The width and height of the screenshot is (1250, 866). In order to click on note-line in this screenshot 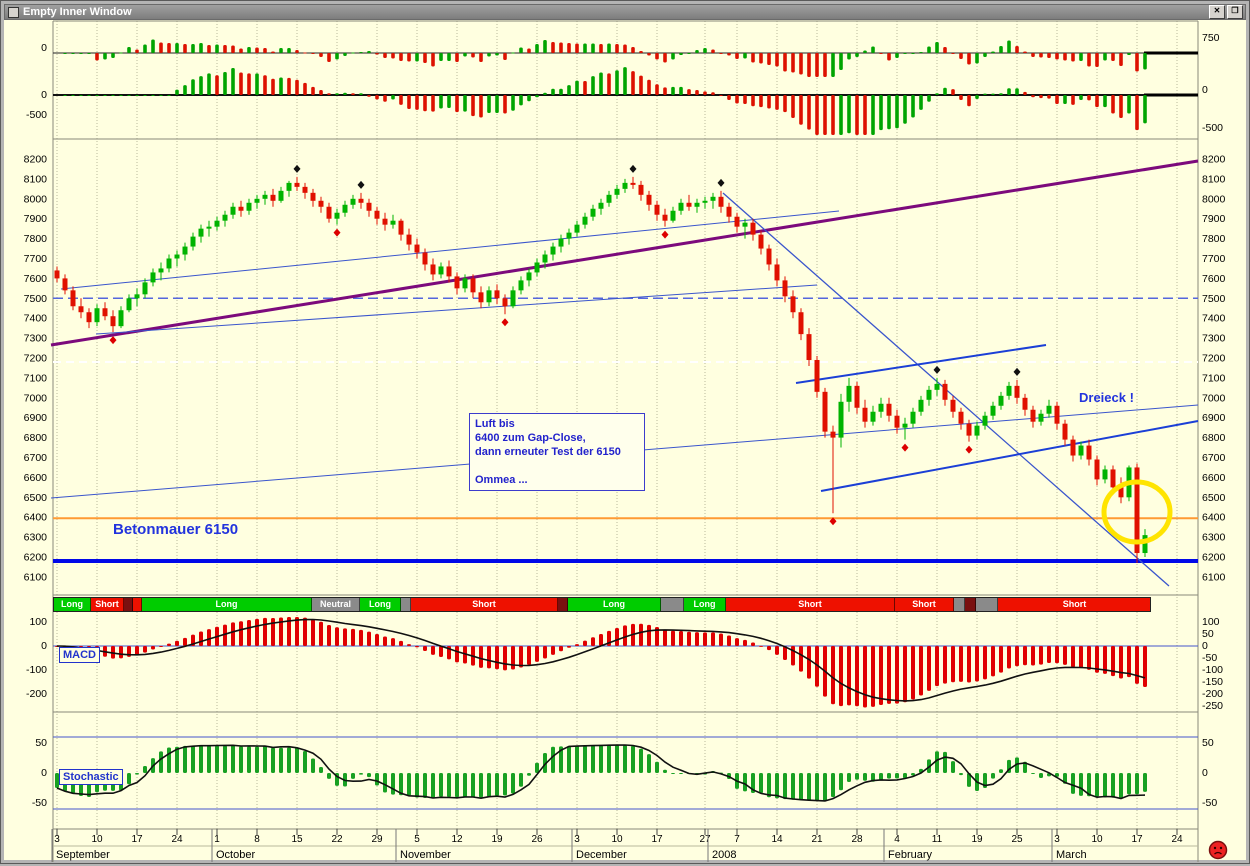, I will do `click(557, 466)`.